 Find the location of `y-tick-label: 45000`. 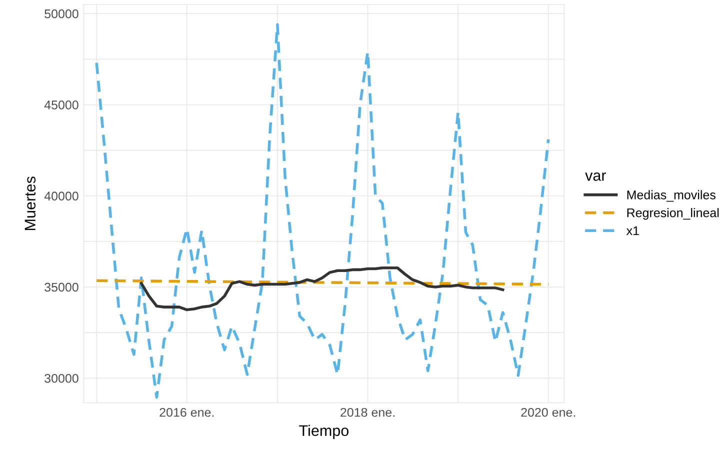

y-tick-label: 45000 is located at coordinates (61, 105).